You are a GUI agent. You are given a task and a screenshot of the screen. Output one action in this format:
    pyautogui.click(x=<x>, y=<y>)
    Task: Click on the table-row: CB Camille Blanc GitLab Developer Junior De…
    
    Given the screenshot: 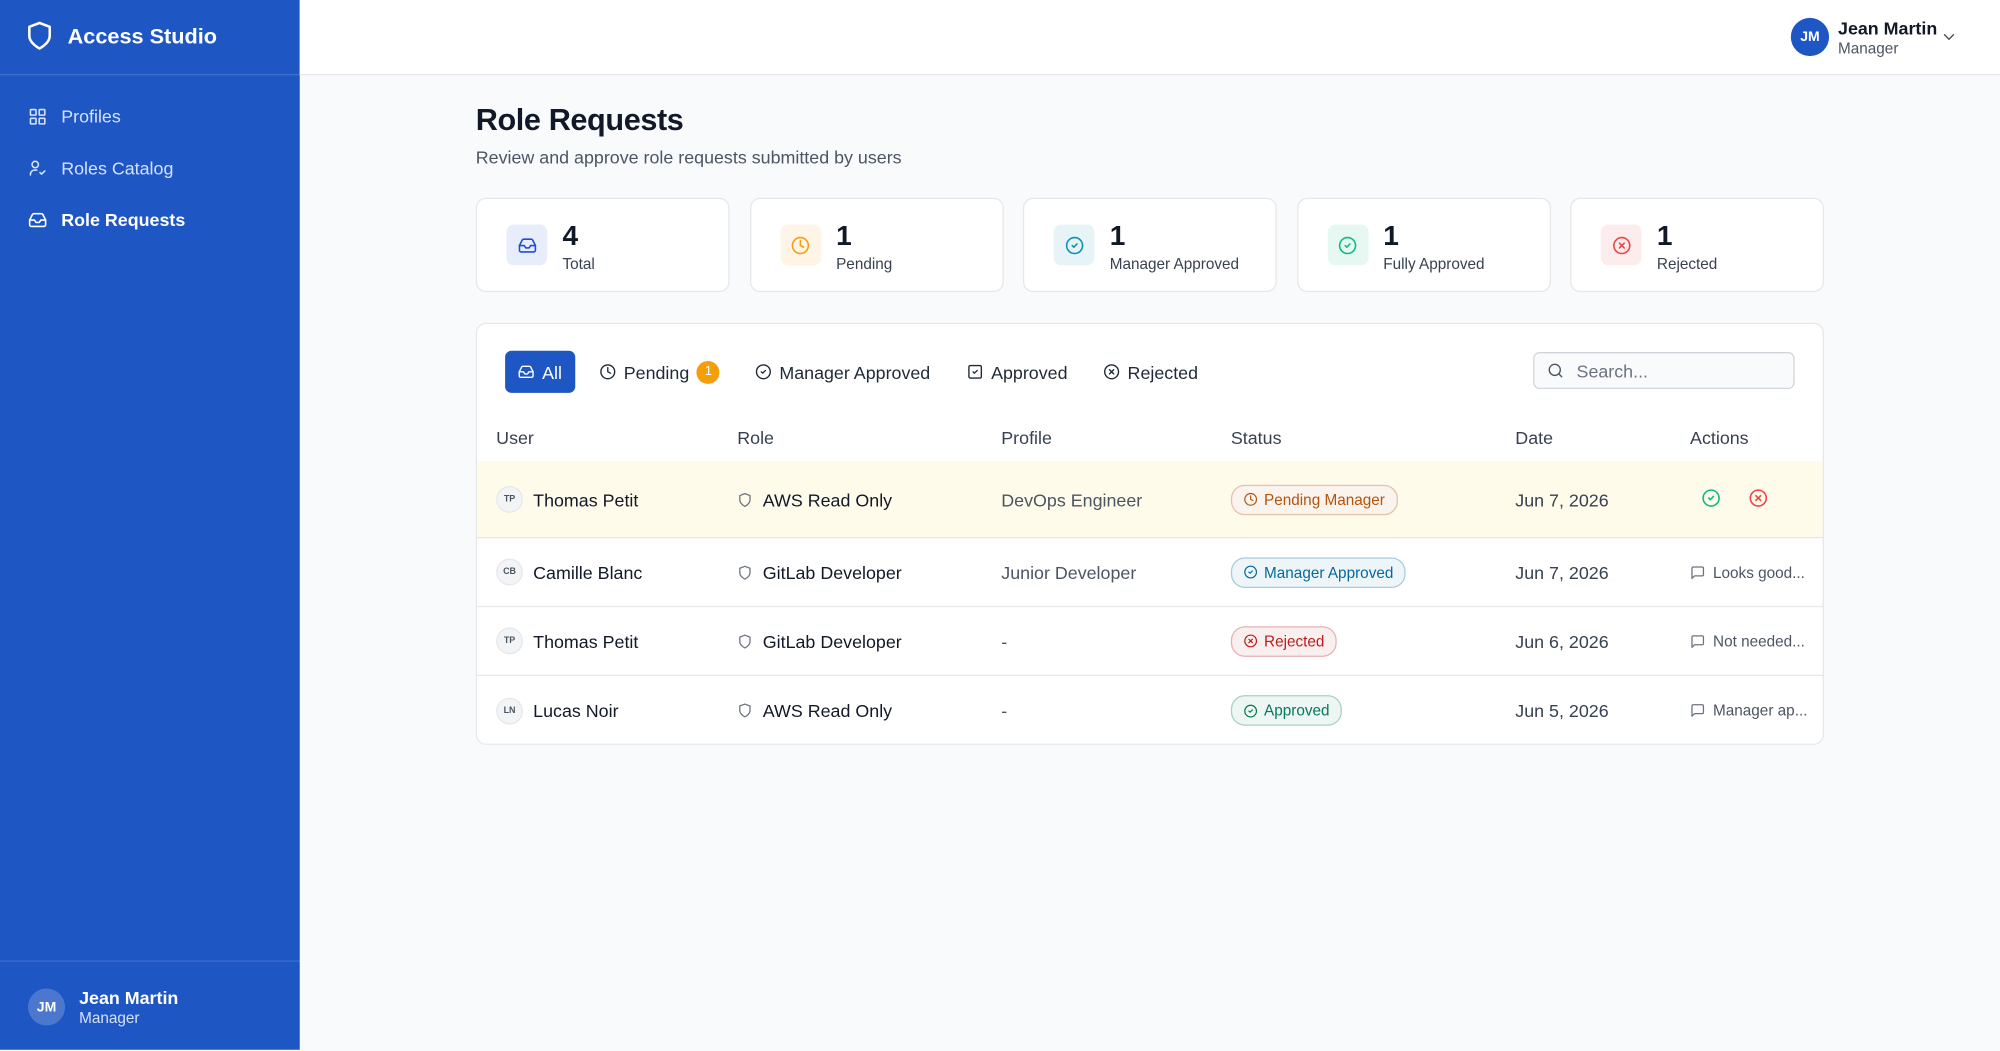 What is the action you would take?
    pyautogui.click(x=1150, y=573)
    